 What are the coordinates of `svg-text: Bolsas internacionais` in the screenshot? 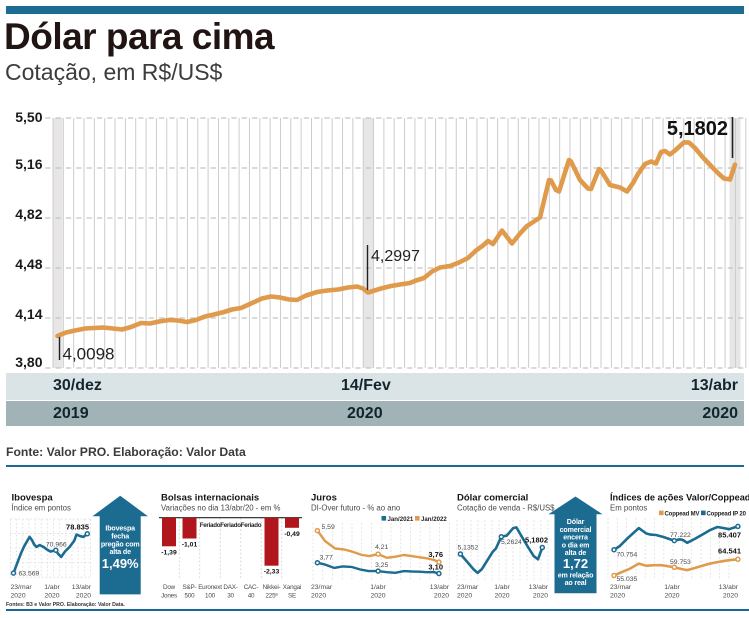 It's located at (210, 498).